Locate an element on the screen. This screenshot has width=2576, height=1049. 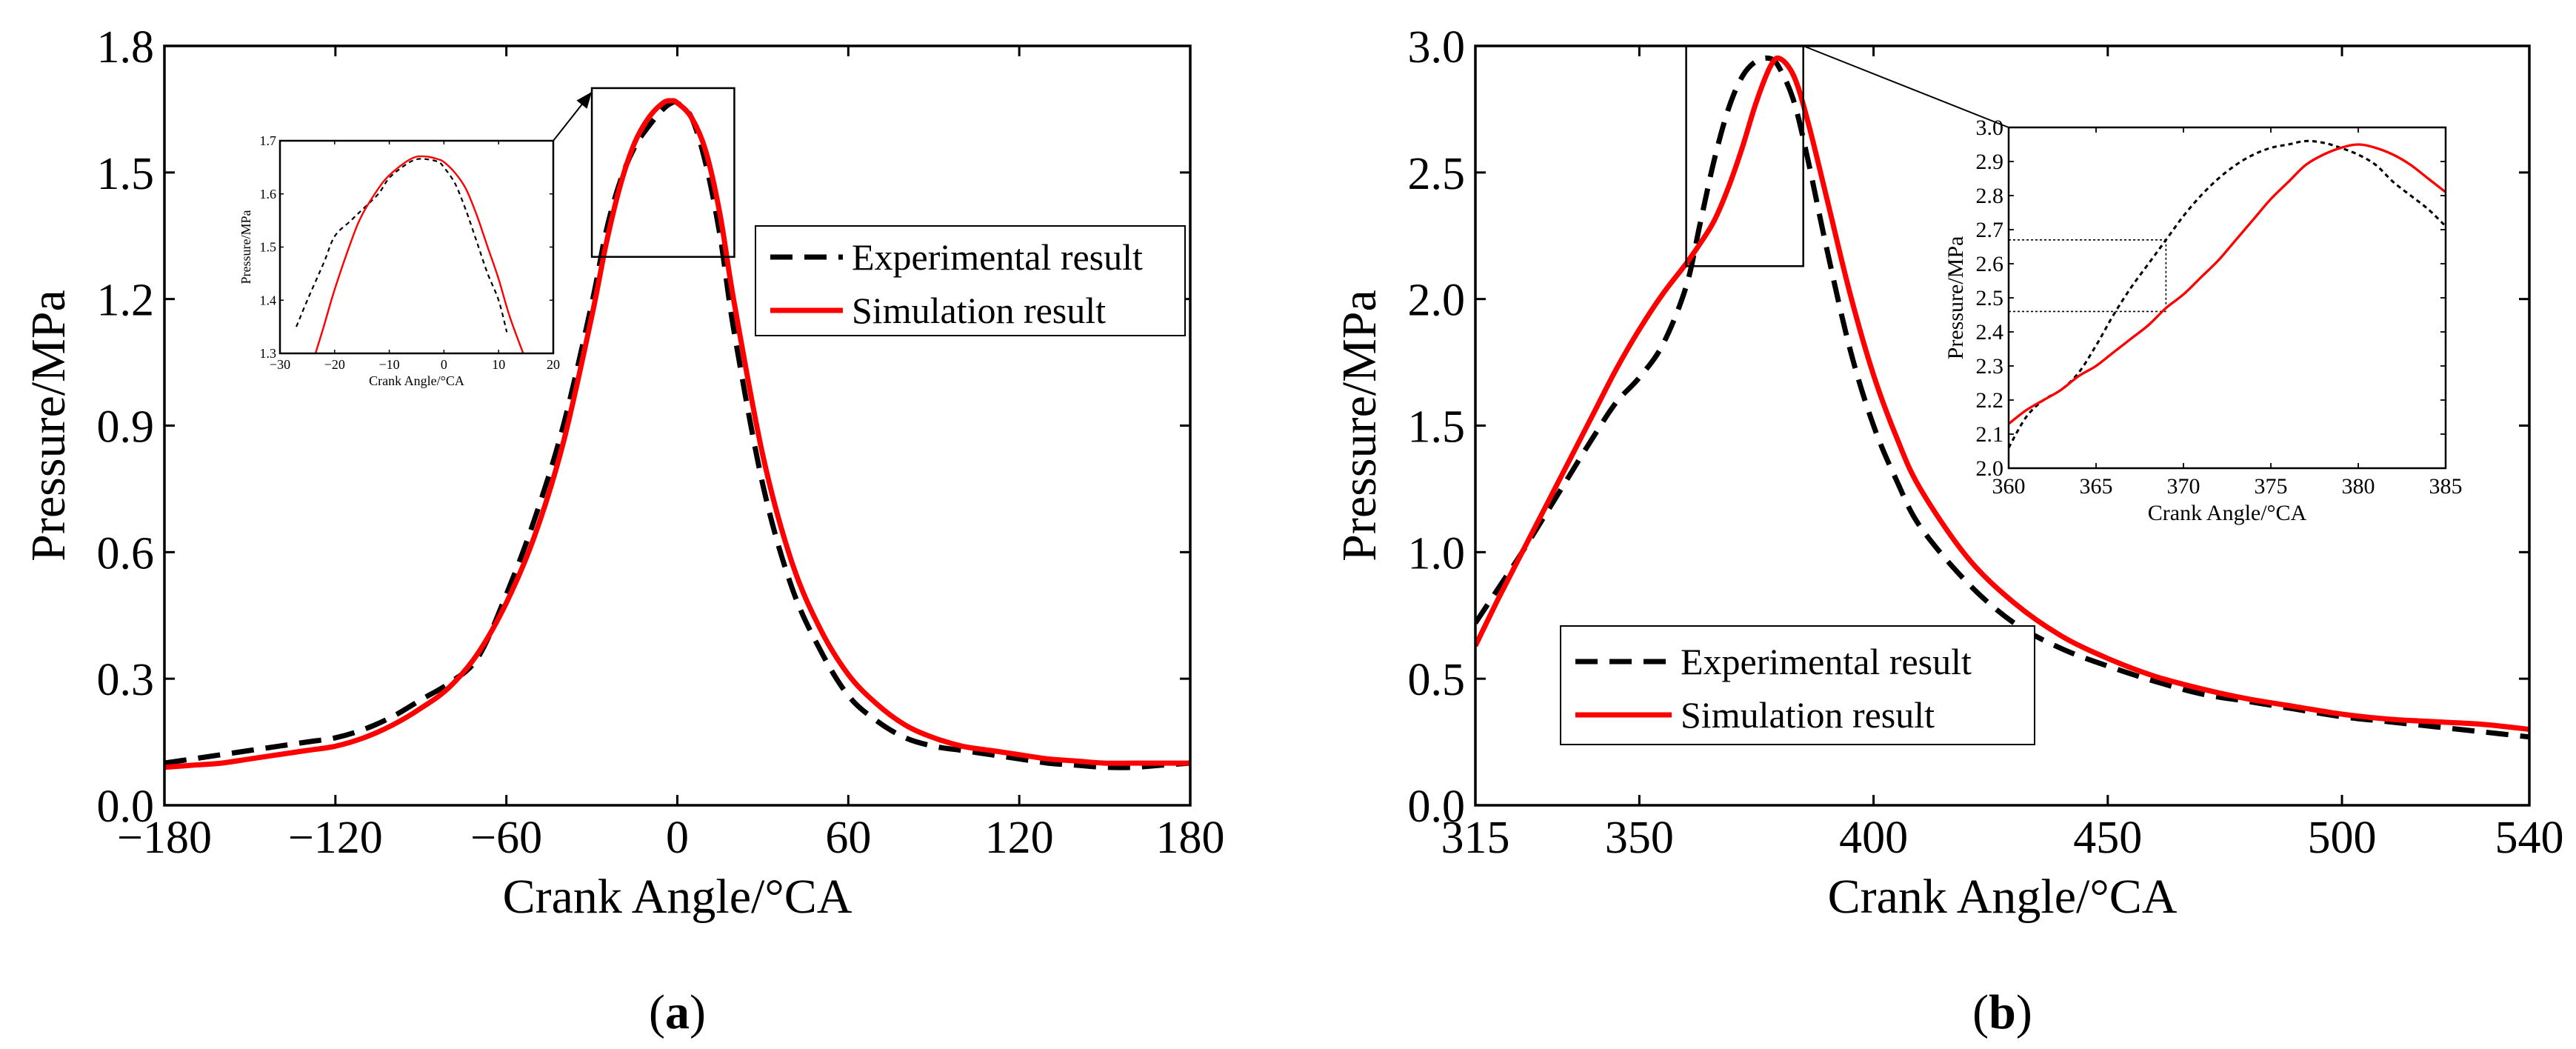
y-tick-label: 2.0 is located at coordinates (1437, 301).